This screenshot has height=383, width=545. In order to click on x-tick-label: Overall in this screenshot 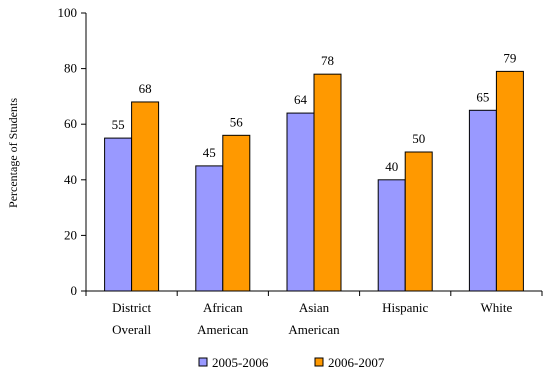, I will do `click(131, 329)`.